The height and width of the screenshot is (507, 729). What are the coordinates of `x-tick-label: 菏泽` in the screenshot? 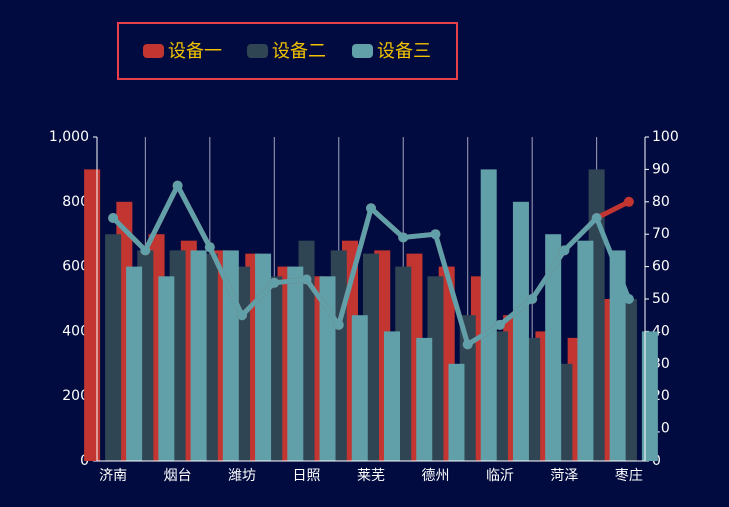 It's located at (564, 476).